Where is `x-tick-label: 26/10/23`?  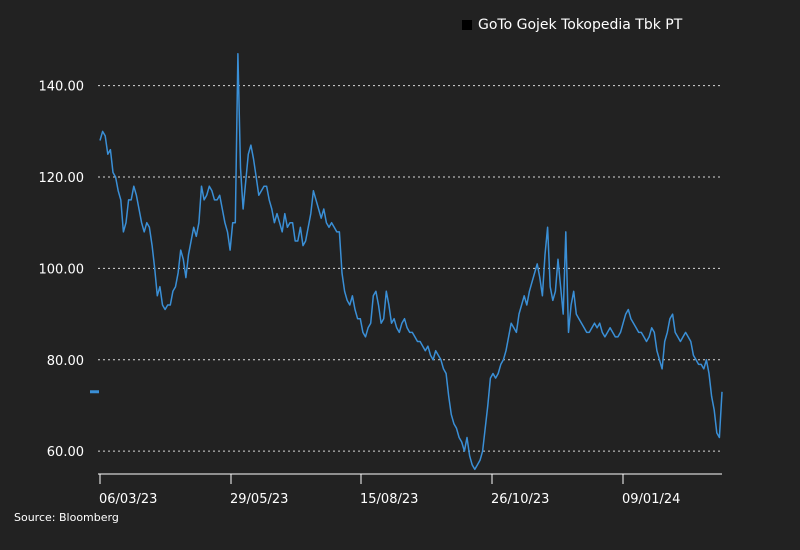
x-tick-label: 26/10/23 is located at coordinates (520, 499).